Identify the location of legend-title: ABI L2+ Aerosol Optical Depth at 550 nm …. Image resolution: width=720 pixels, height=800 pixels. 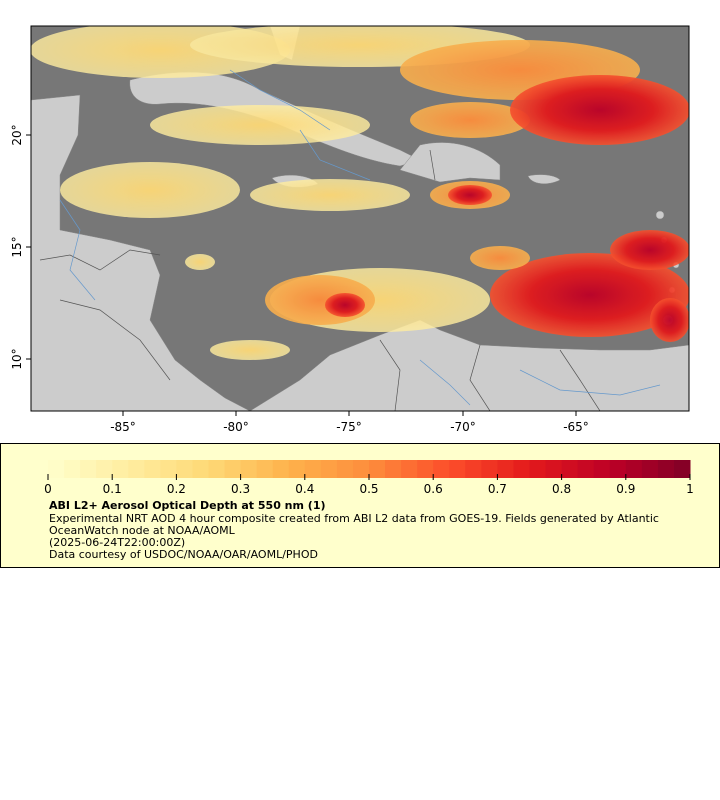
(187, 505).